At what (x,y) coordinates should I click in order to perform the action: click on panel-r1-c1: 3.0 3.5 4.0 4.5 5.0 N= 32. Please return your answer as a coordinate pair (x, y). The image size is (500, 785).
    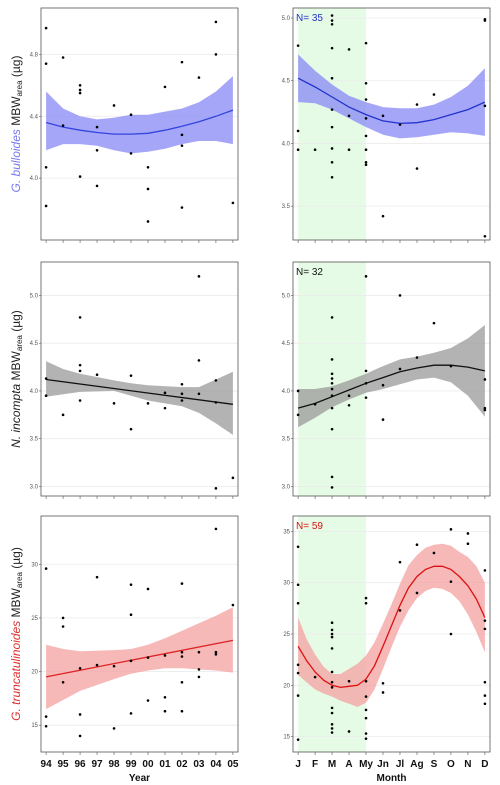
    Looking at the image, I should click on (386, 380).